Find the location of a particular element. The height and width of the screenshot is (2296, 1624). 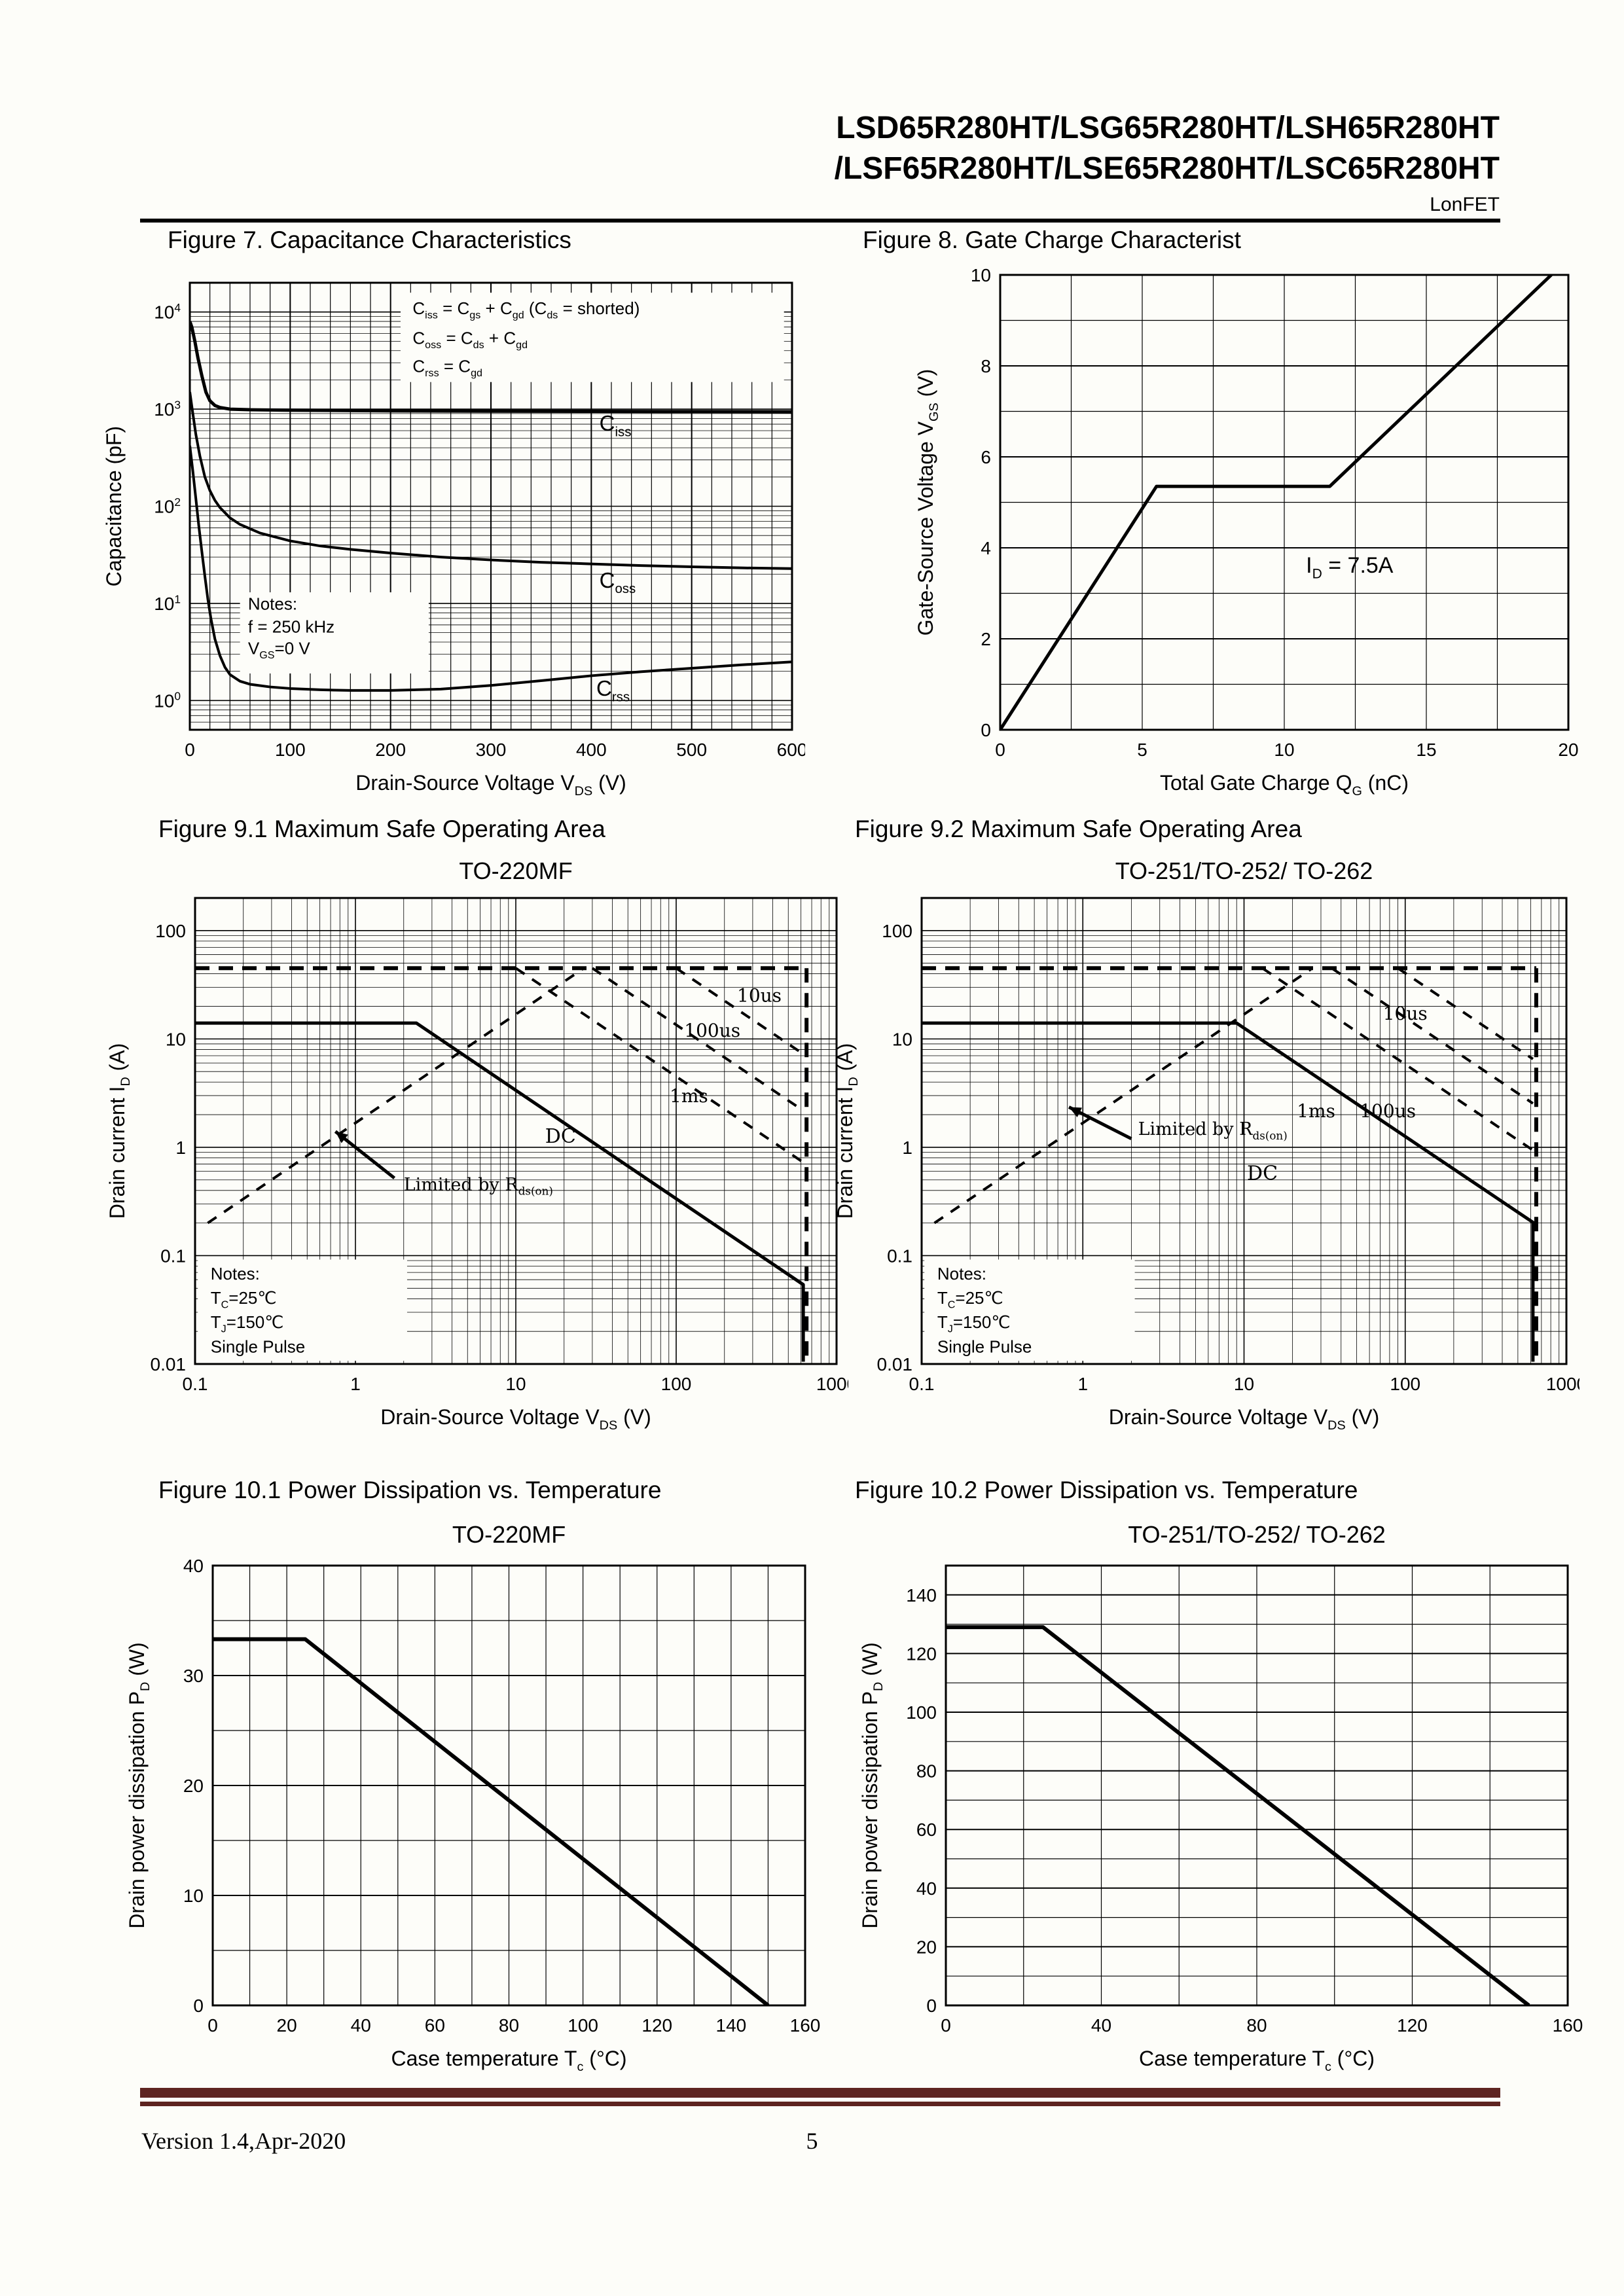

footer-bar-thick is located at coordinates (820, 2093).